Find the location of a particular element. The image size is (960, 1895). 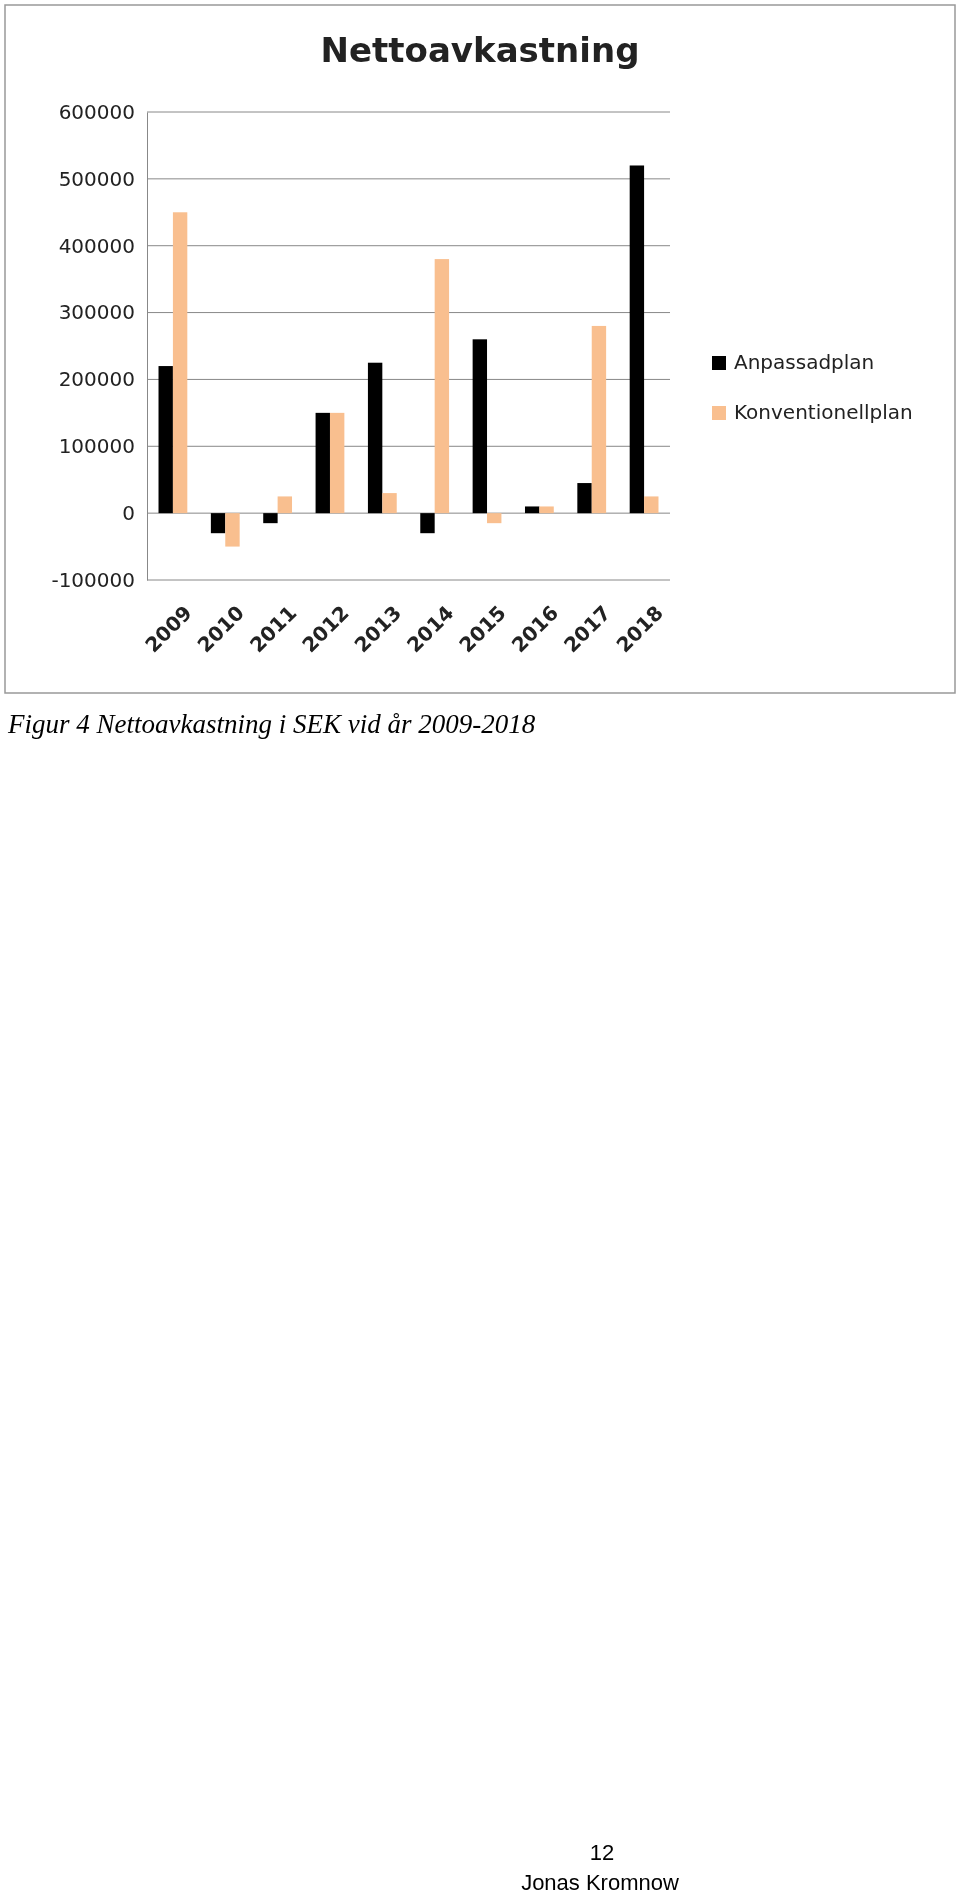

legend-label: Konventionellplan is located at coordinates (823, 412).